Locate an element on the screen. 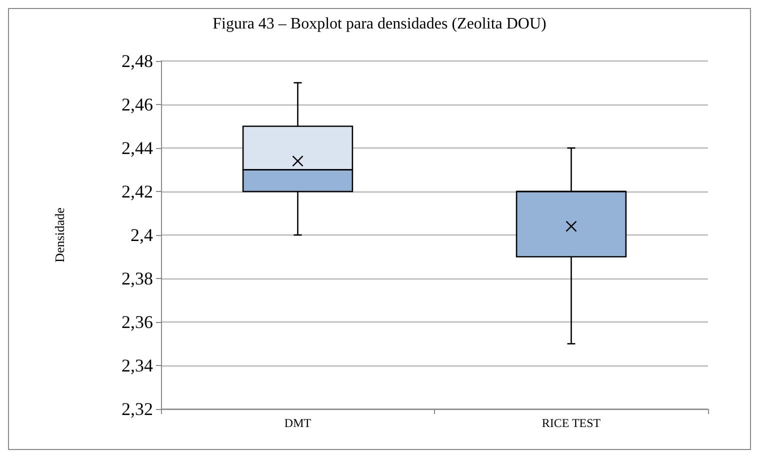  y-tick-label: 2,44 is located at coordinates (137, 148).